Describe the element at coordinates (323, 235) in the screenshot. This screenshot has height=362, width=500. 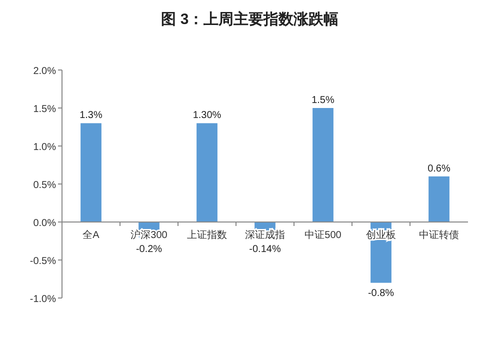
I see `x-tick-label: 中证500` at that location.